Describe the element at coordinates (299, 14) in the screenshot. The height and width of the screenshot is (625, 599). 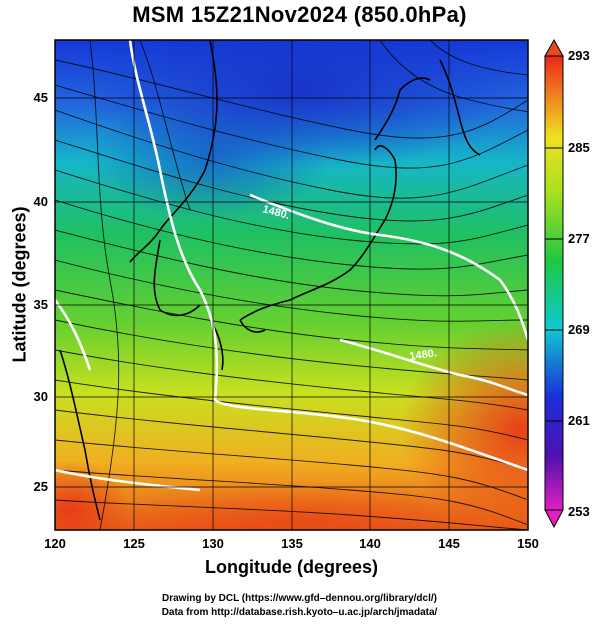
I see `chart-title: MSM 15Z21Nov2024 (850.0hPa)` at that location.